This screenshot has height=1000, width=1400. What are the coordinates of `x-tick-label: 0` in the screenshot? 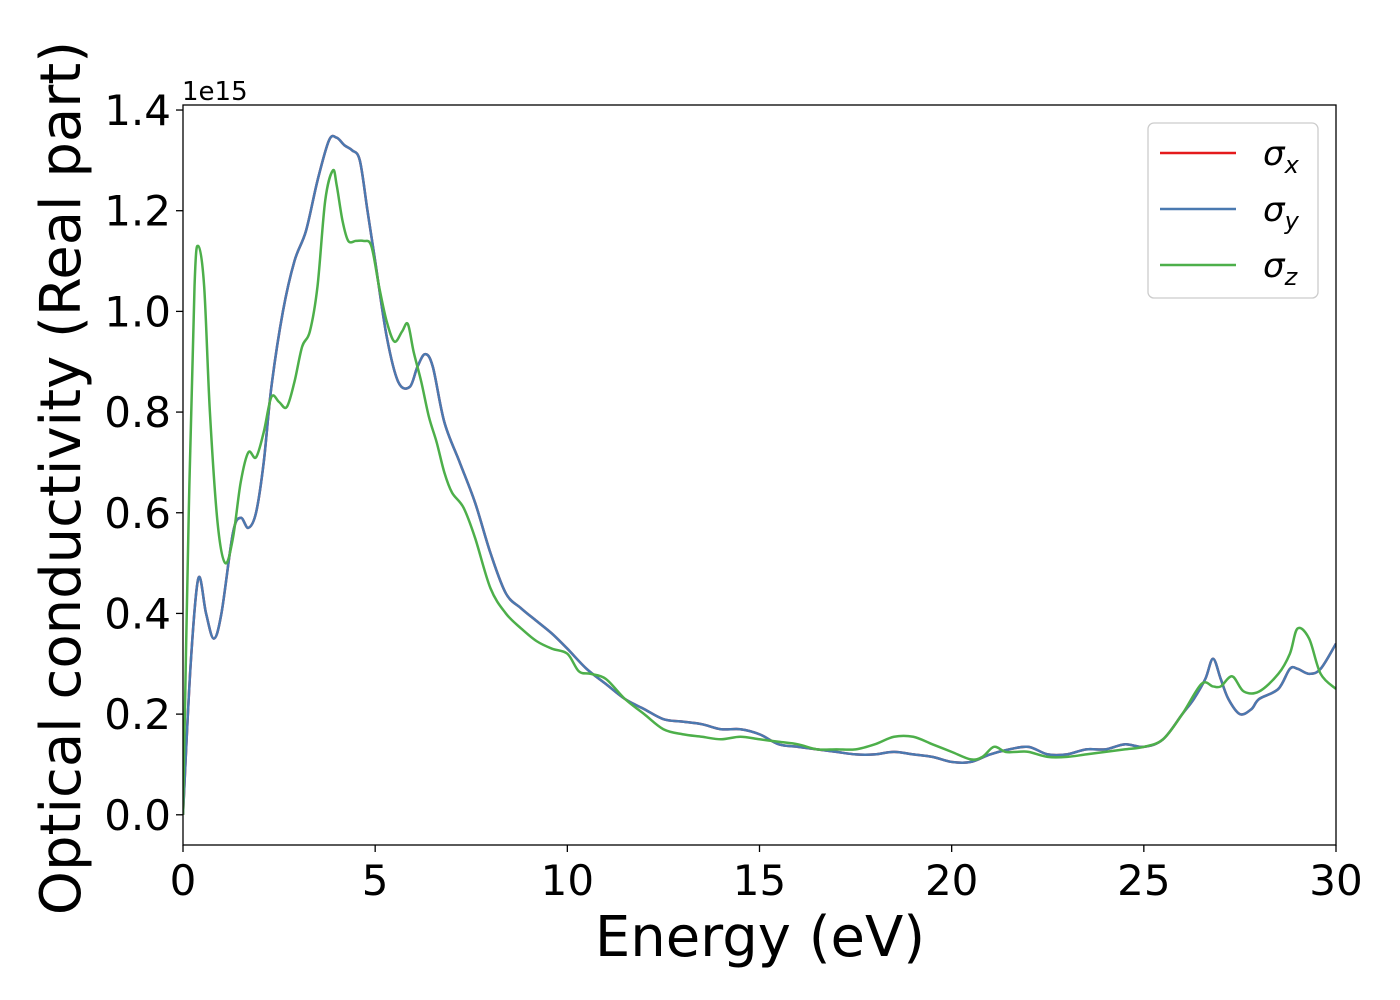 It's located at (183, 880).